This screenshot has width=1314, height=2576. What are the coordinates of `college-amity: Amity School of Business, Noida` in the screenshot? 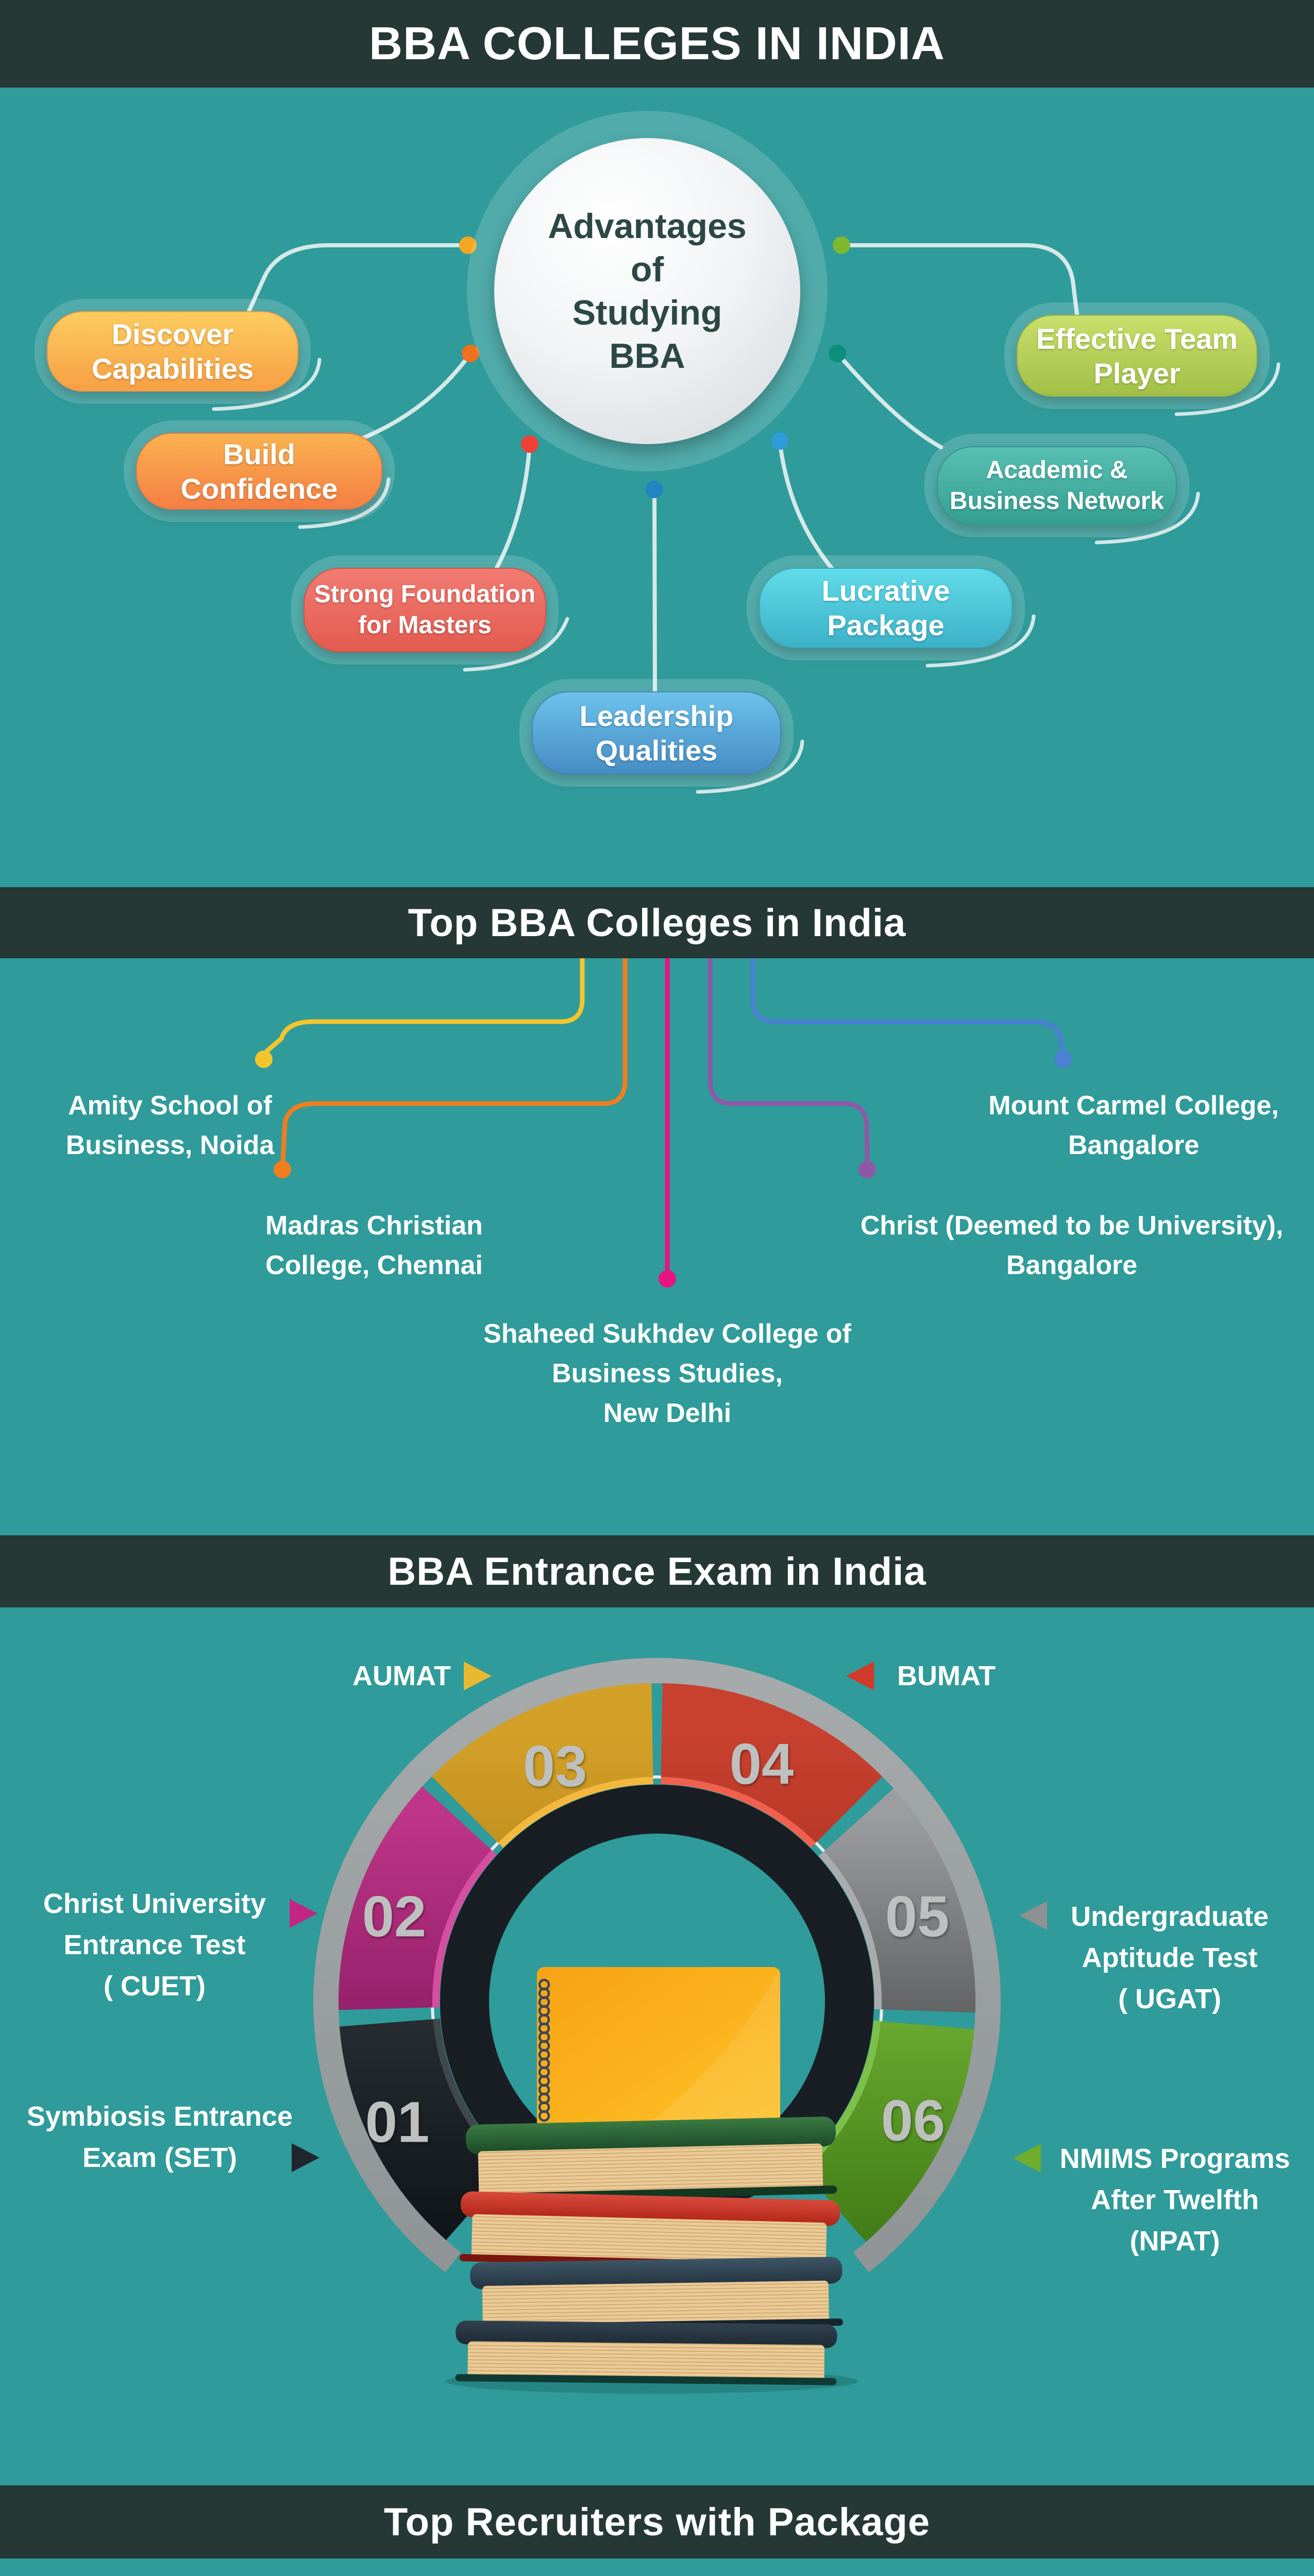 It's located at (170, 1125).